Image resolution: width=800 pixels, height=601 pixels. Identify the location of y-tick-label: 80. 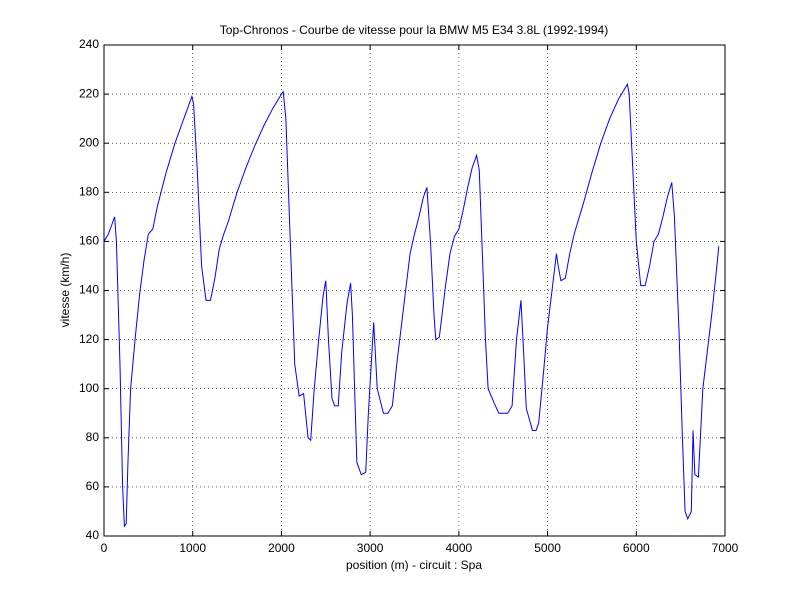
(93, 437).